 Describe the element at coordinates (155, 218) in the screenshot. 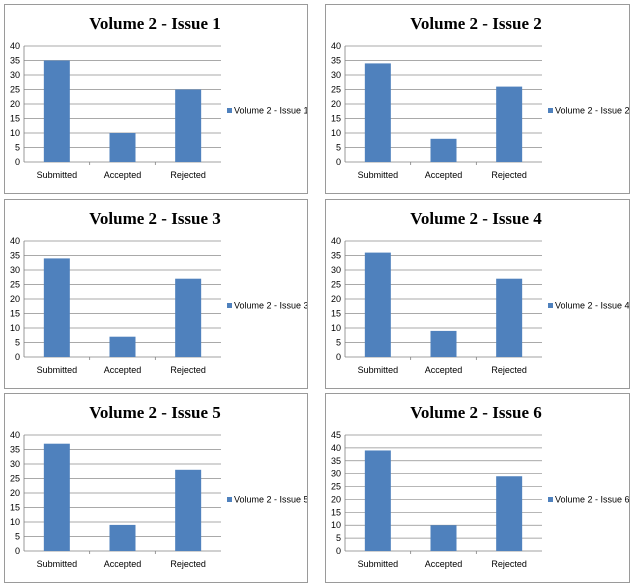

I see `chart-3-title: Volume 2 - Issue 3` at that location.